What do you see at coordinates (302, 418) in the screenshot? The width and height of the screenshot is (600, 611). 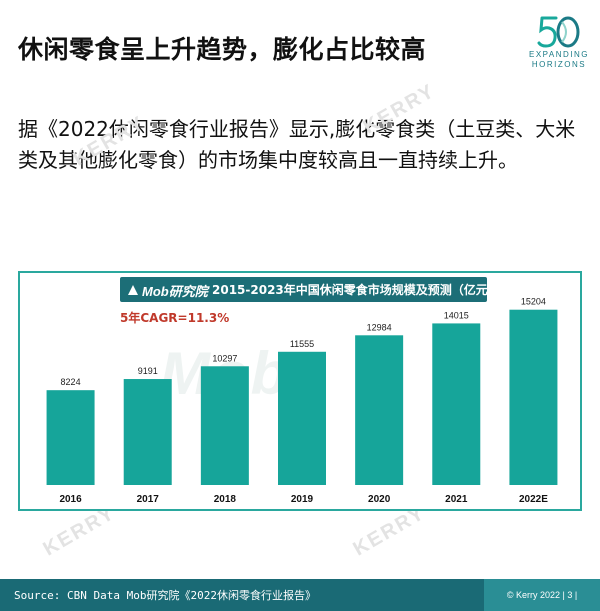 I see `bar-2019` at bounding box center [302, 418].